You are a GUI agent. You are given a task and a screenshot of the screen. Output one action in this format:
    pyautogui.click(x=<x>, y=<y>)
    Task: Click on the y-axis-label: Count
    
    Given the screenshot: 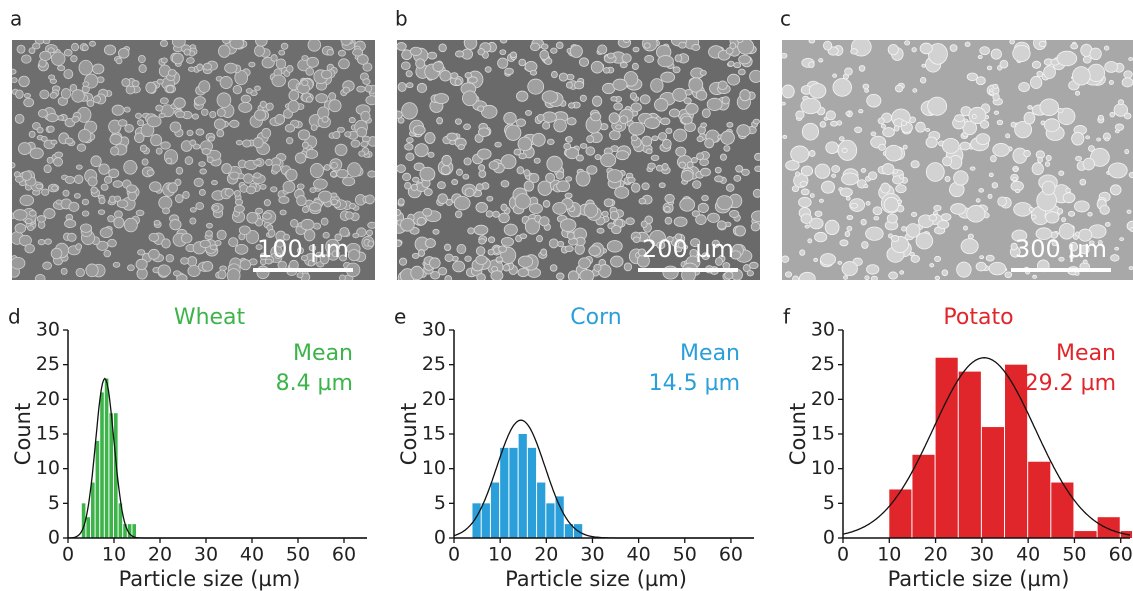 What is the action you would take?
    pyautogui.click(x=409, y=434)
    